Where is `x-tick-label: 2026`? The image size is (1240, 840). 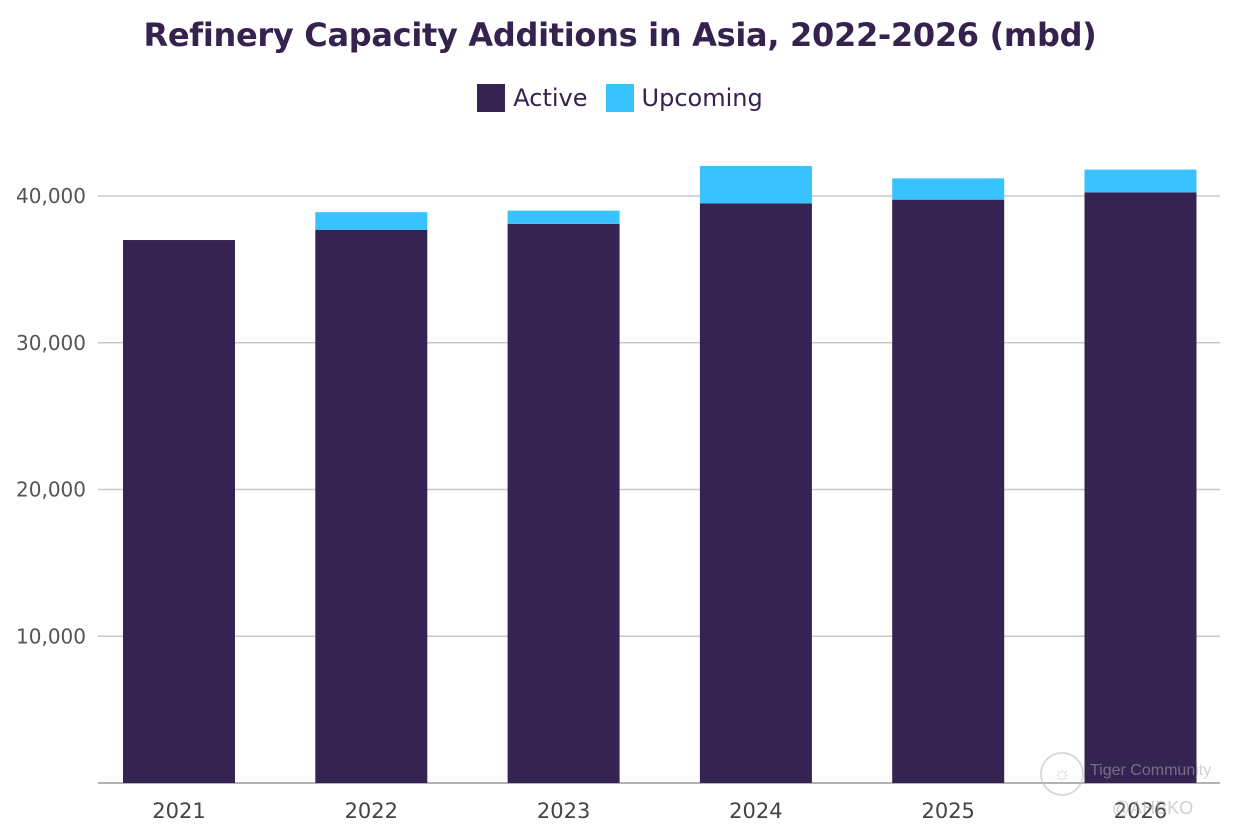 x-tick-label: 2026 is located at coordinates (1140, 811).